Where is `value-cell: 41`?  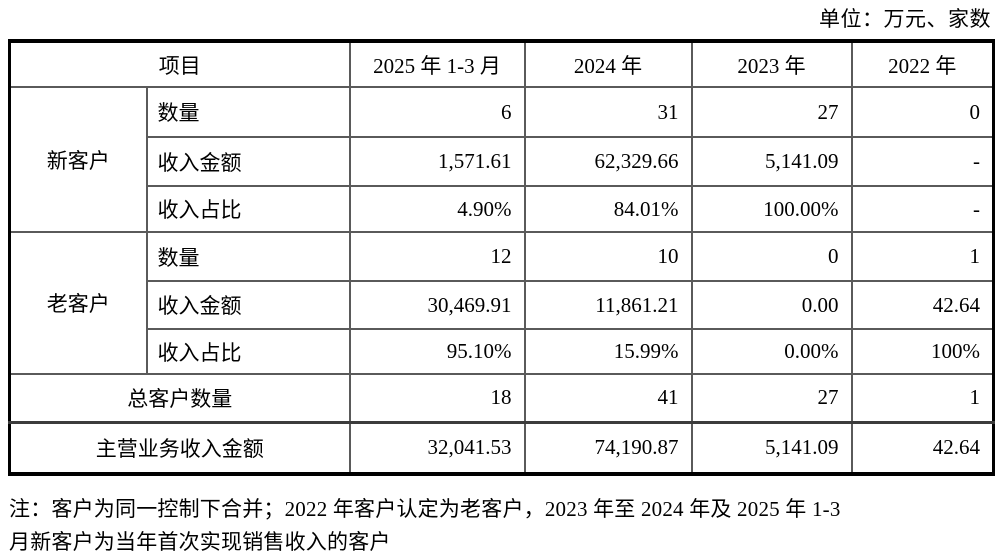
value-cell: 41 is located at coordinates (608, 398).